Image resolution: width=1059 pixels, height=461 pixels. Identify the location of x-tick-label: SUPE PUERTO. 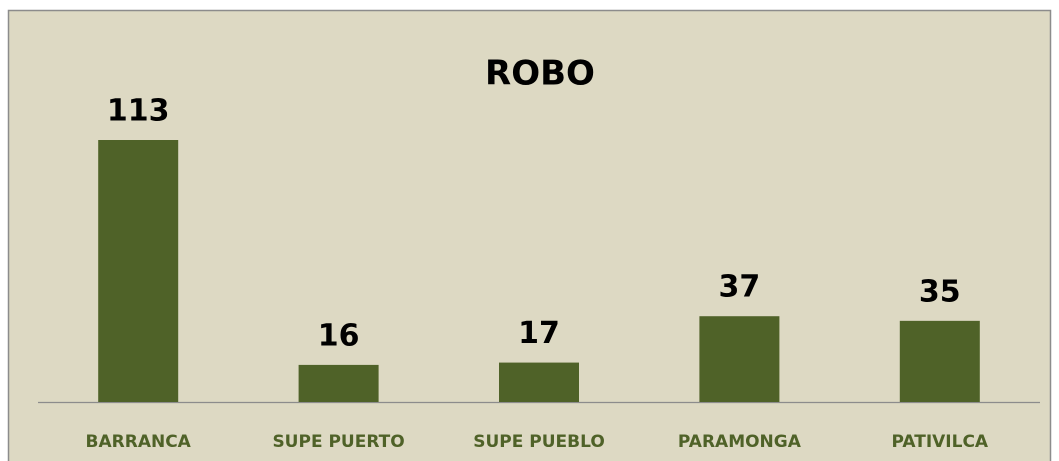
(338, 442).